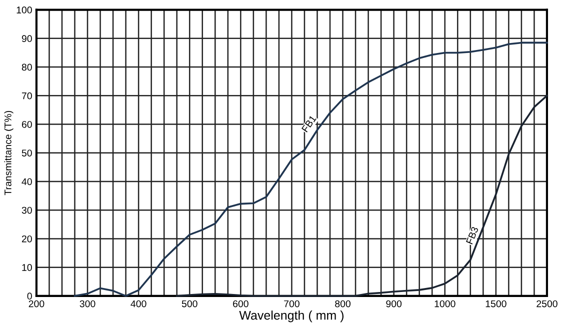 This screenshot has height=327, width=561. I want to click on x-tick-label: 900, so click(394, 304).